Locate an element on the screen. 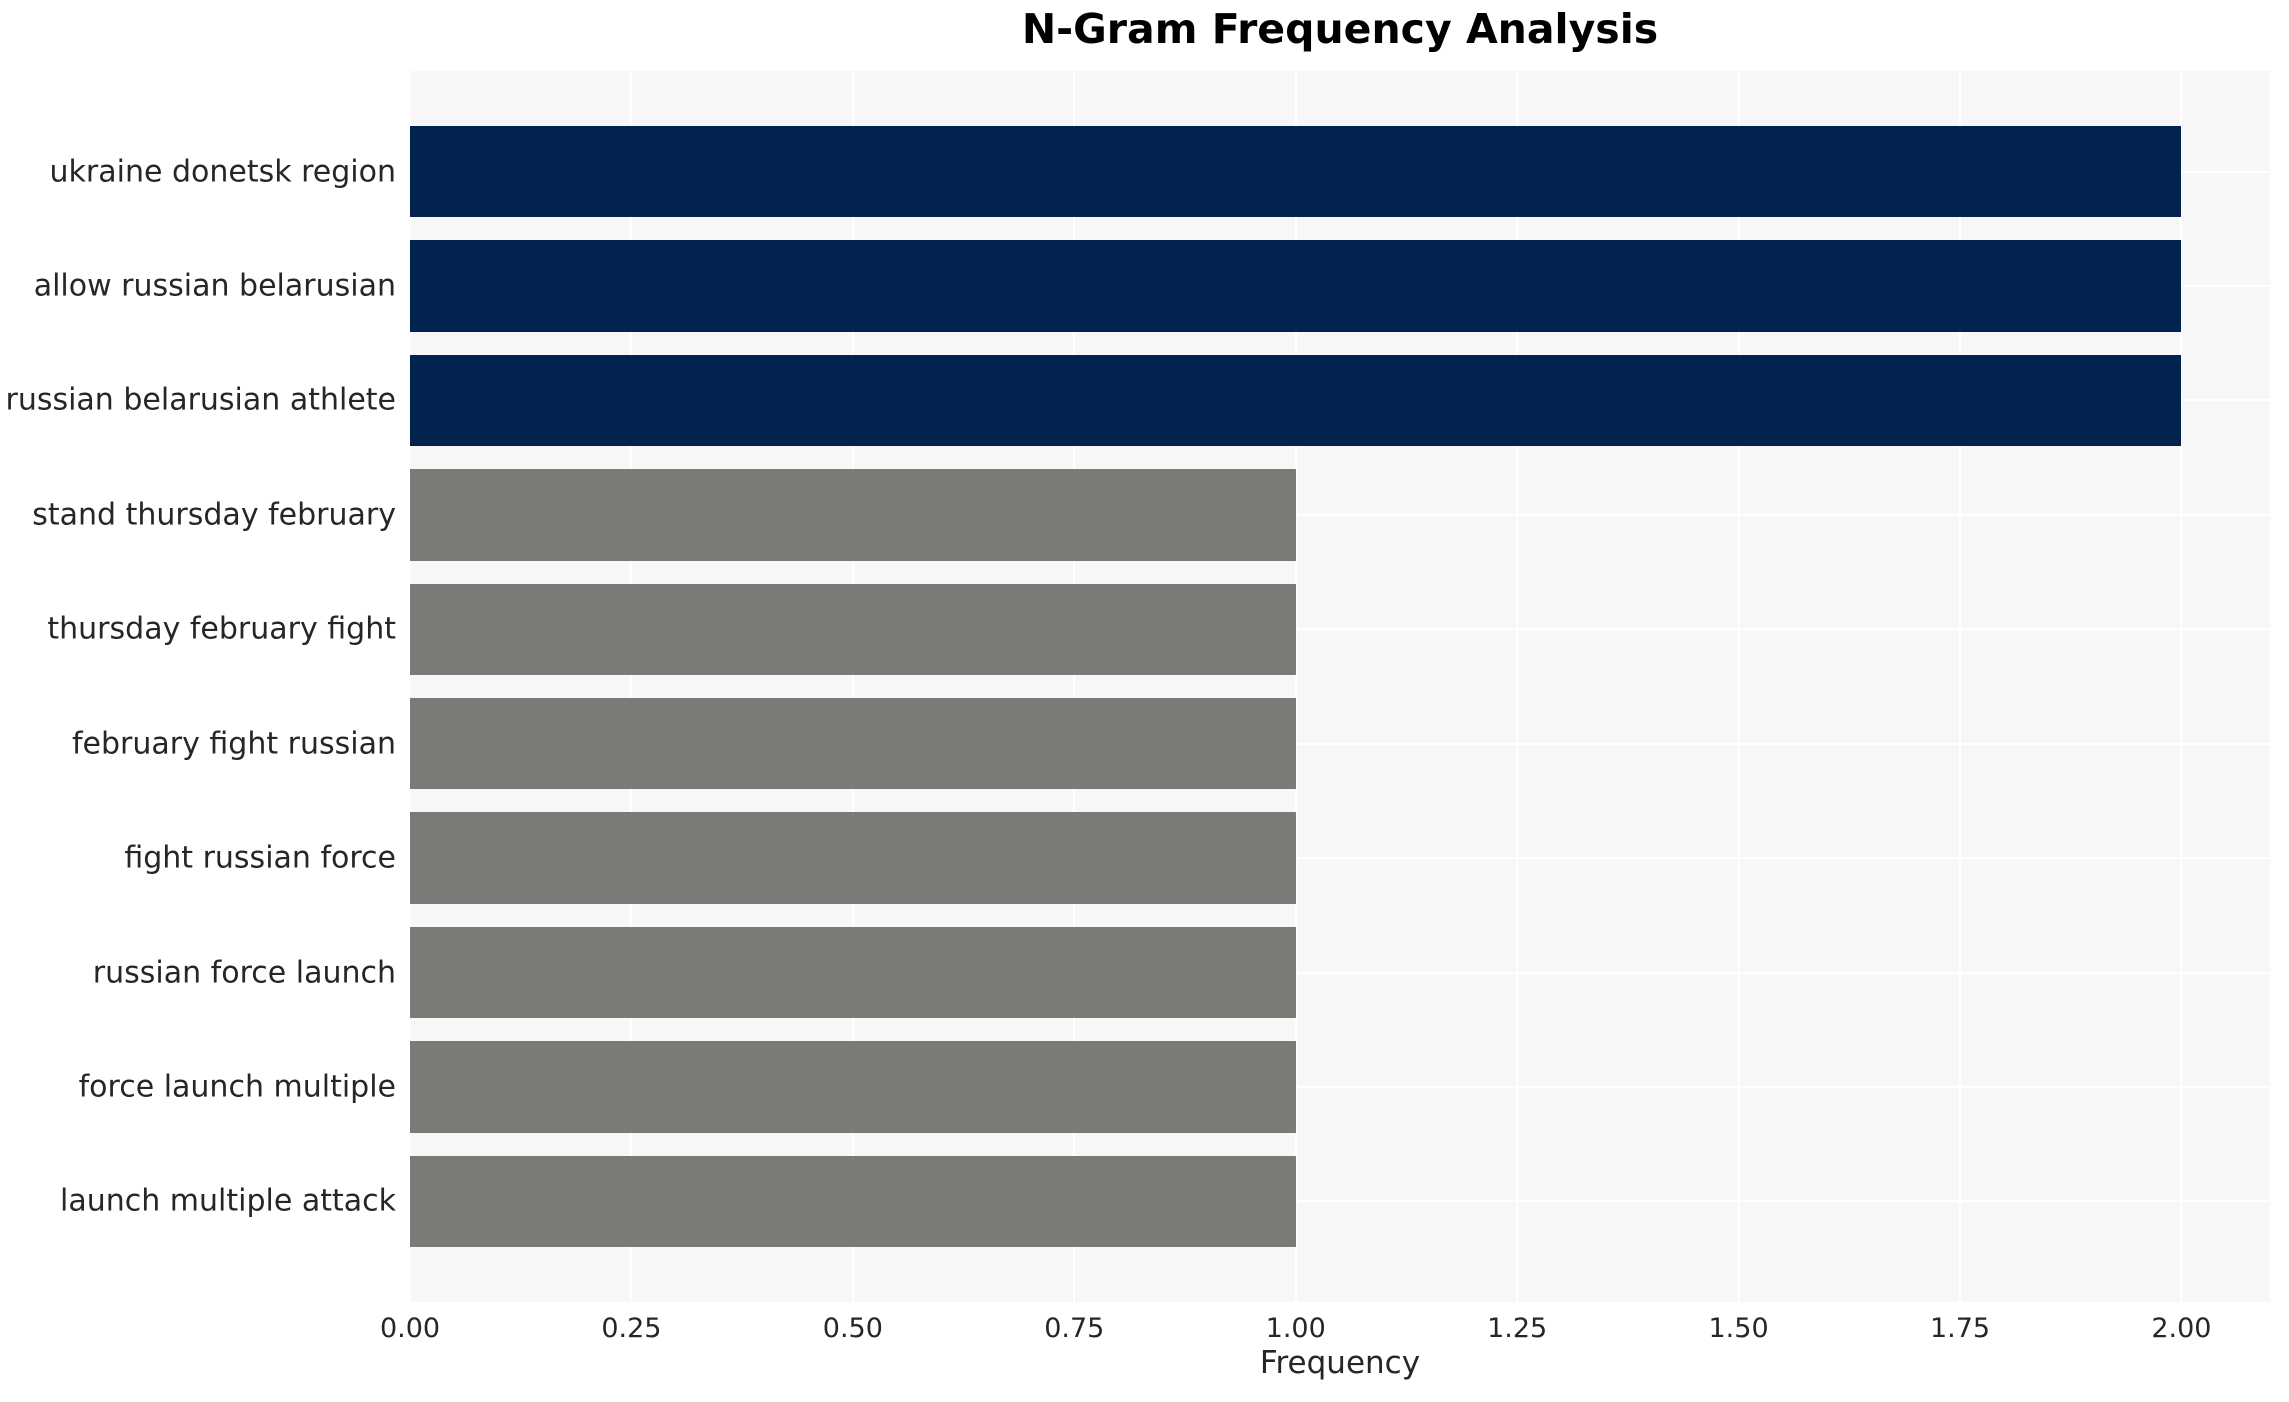 The width and height of the screenshot is (2289, 1402). bar-stand-thursday-february is located at coordinates (853, 515).